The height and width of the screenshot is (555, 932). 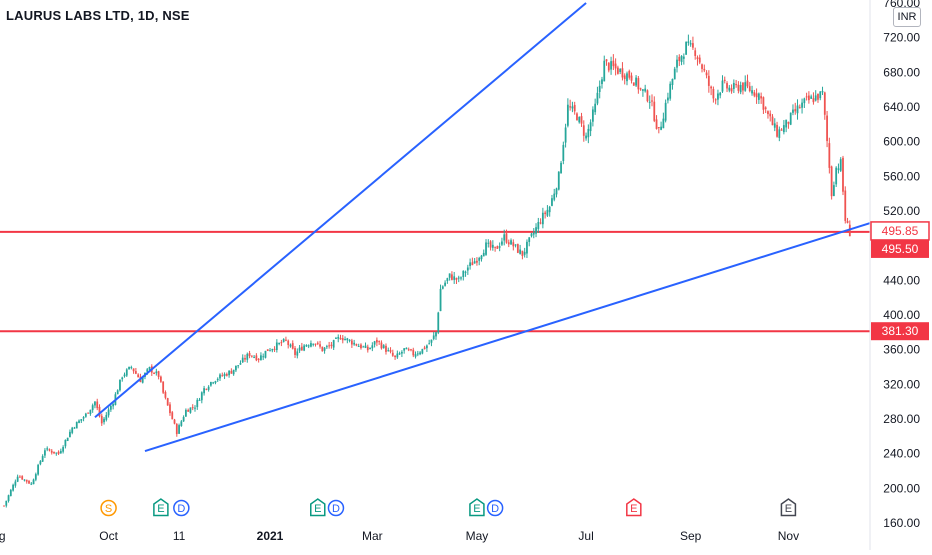 I want to click on event-marker-earnings_neg, so click(x=634, y=507).